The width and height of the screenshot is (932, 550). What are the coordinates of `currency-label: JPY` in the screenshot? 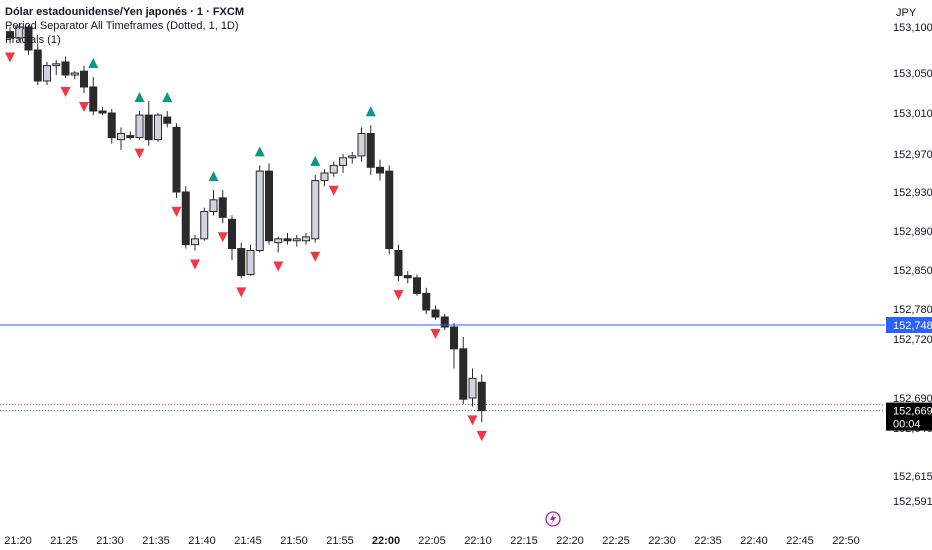 It's located at (906, 13).